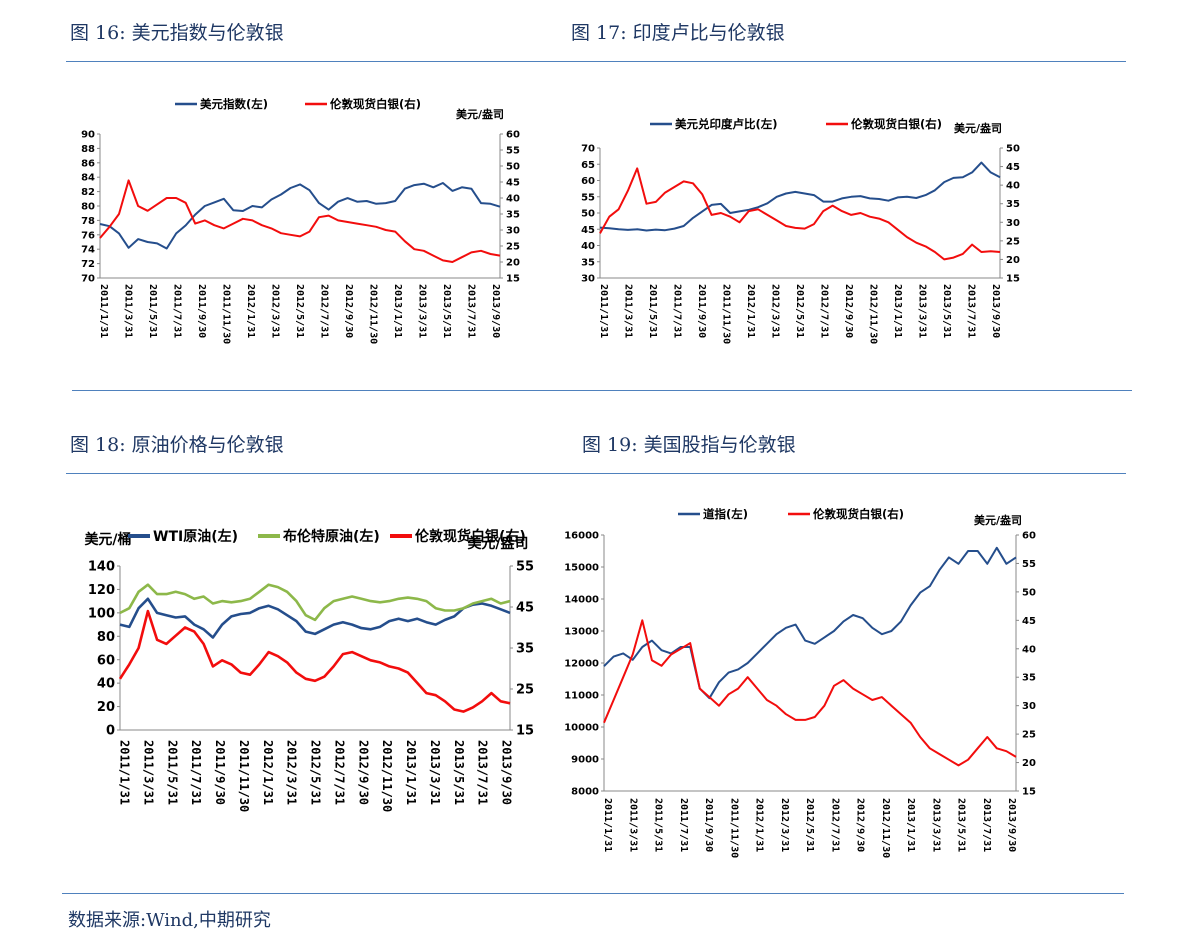 This screenshot has width=1191, height=951. Describe the element at coordinates (88, 221) in the screenshot. I see `left-axis-tick-label: 78` at that location.